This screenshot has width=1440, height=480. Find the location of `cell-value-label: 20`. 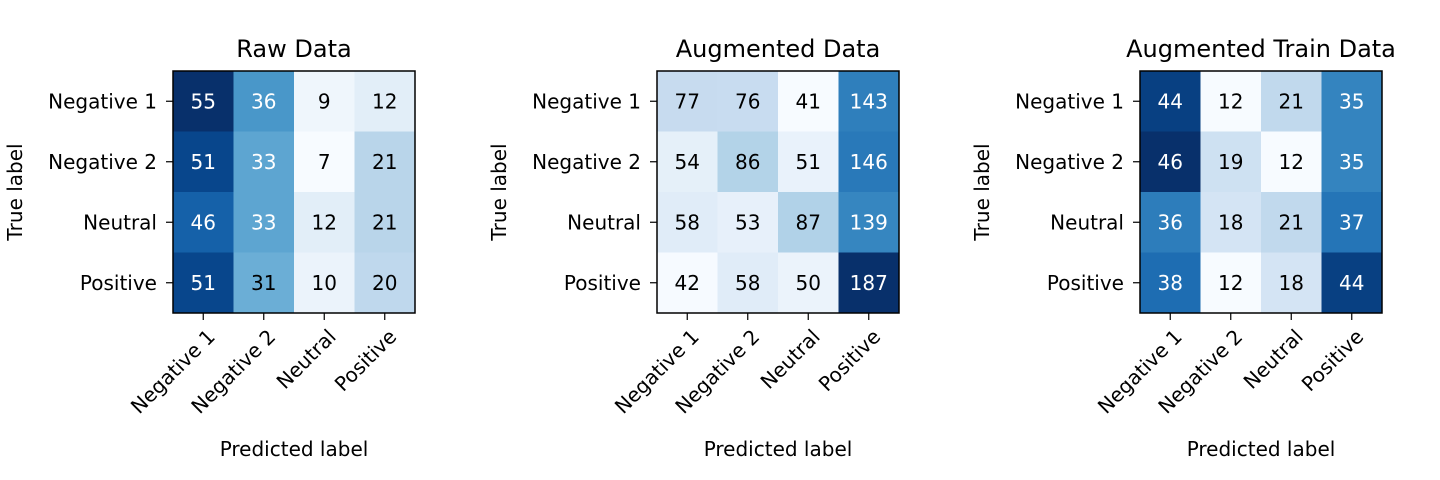

cell-value-label: 20 is located at coordinates (384, 283).